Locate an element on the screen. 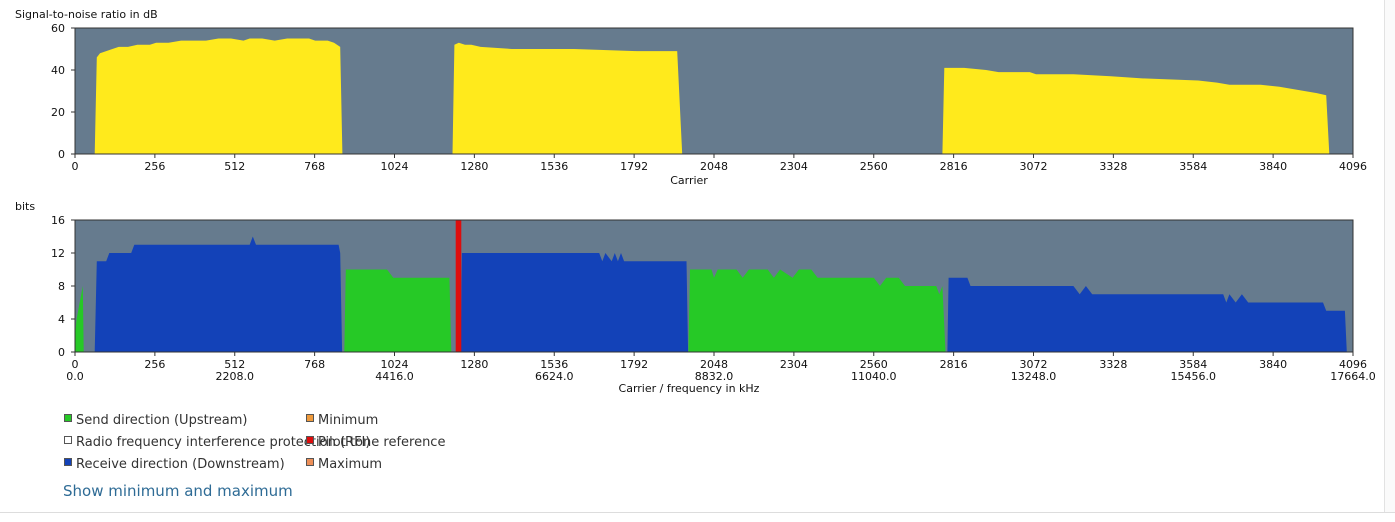 This screenshot has width=1395, height=522. y-tick-label: 20 is located at coordinates (58, 112).